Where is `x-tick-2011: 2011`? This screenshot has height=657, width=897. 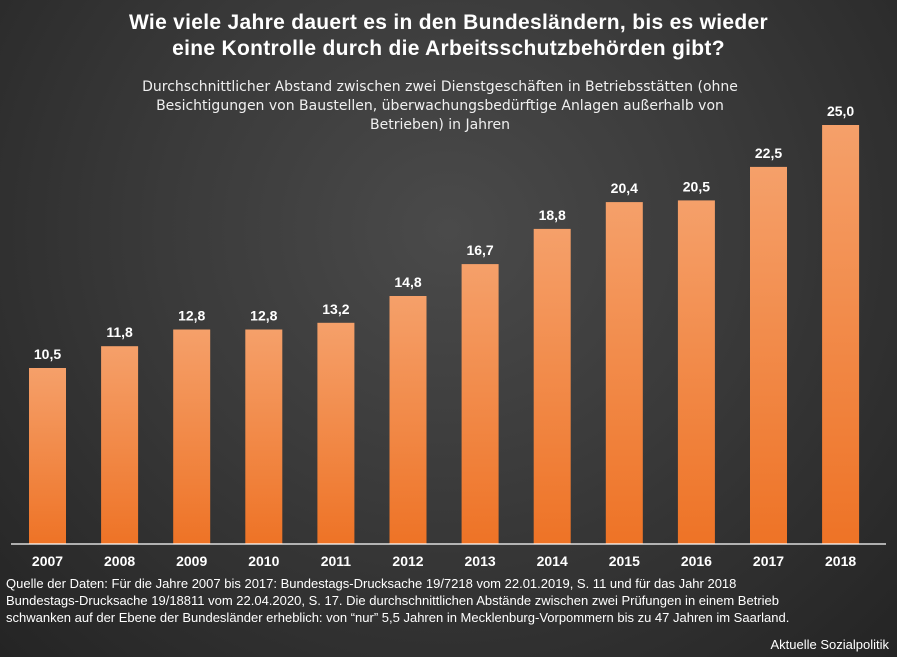 x-tick-2011: 2011 is located at coordinates (336, 561).